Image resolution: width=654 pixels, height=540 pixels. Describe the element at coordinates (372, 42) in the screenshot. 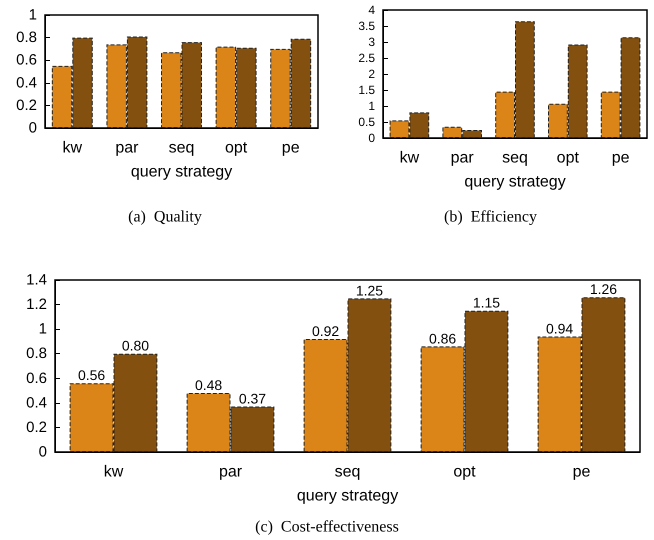

I see `y-tick-label: 3` at that location.